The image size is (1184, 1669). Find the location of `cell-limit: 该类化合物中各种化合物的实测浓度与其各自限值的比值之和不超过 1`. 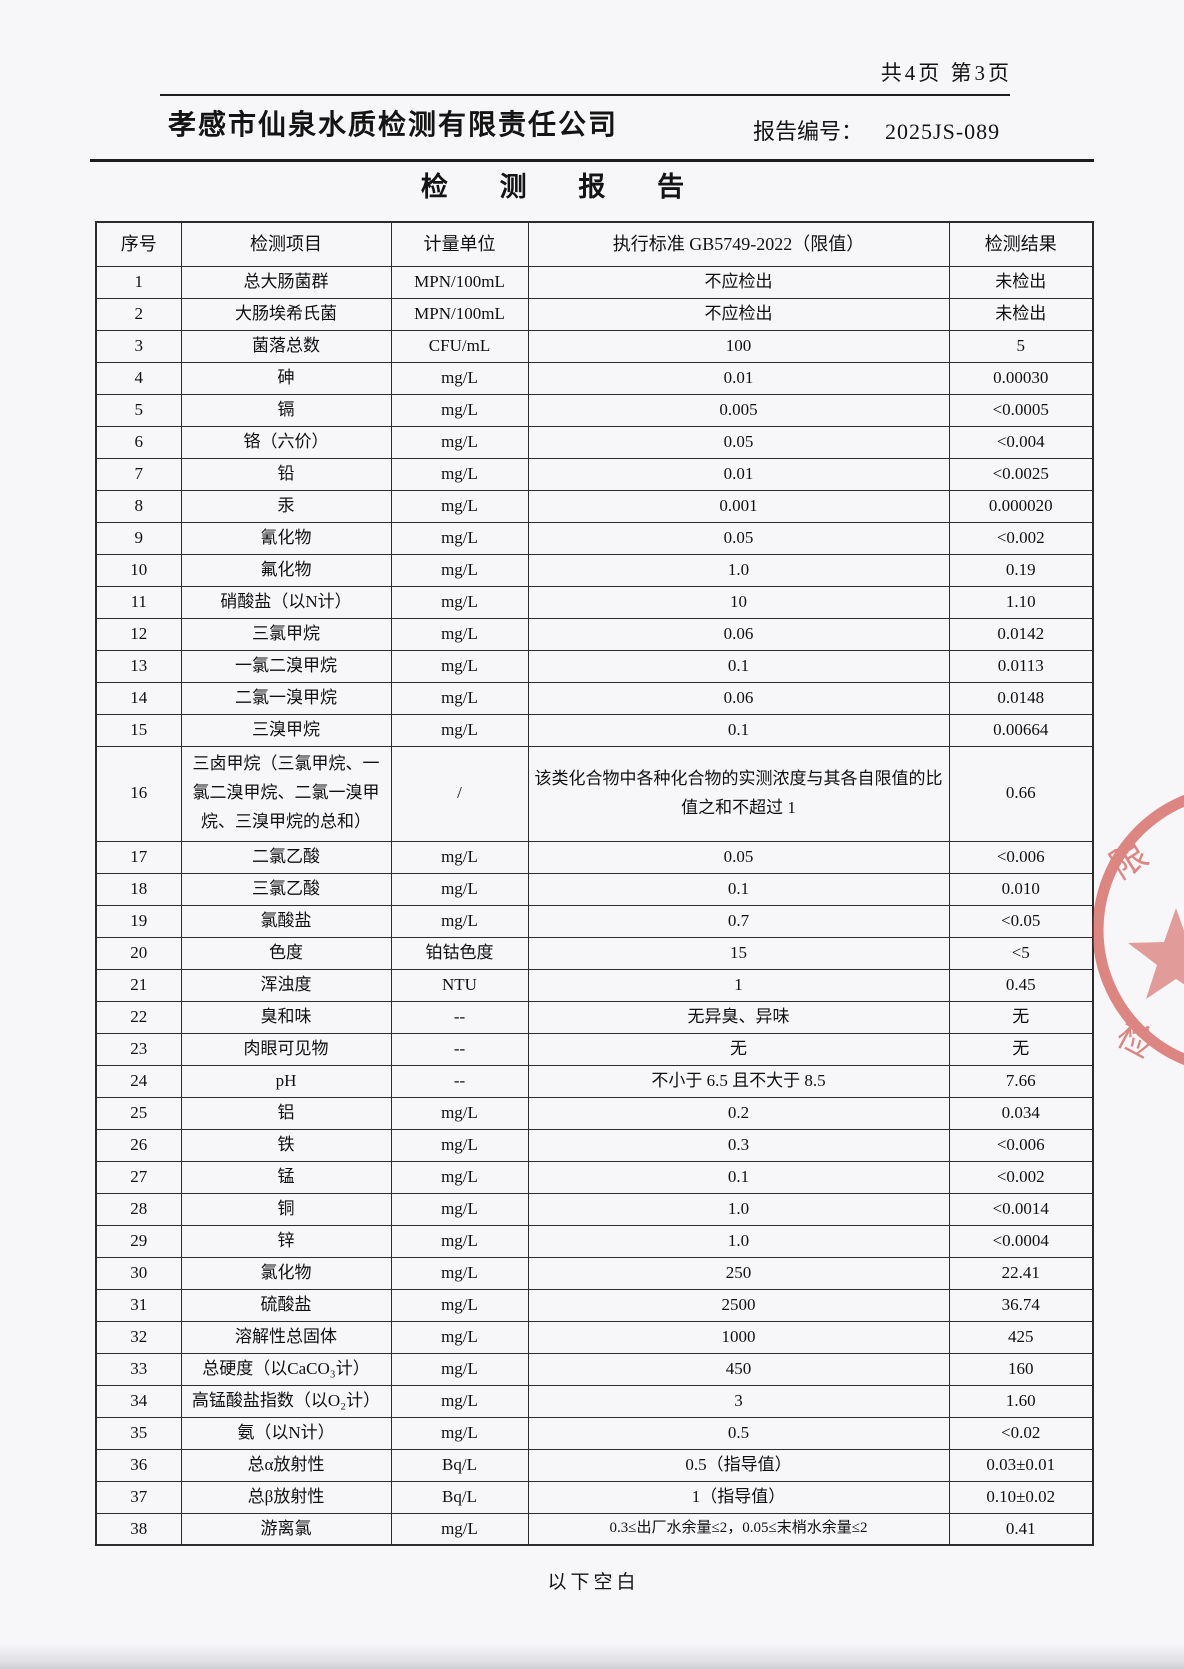

cell-limit: 该类化合物中各种化合物的实测浓度与其各自限值的比值之和不超过 1 is located at coordinates (738, 793).